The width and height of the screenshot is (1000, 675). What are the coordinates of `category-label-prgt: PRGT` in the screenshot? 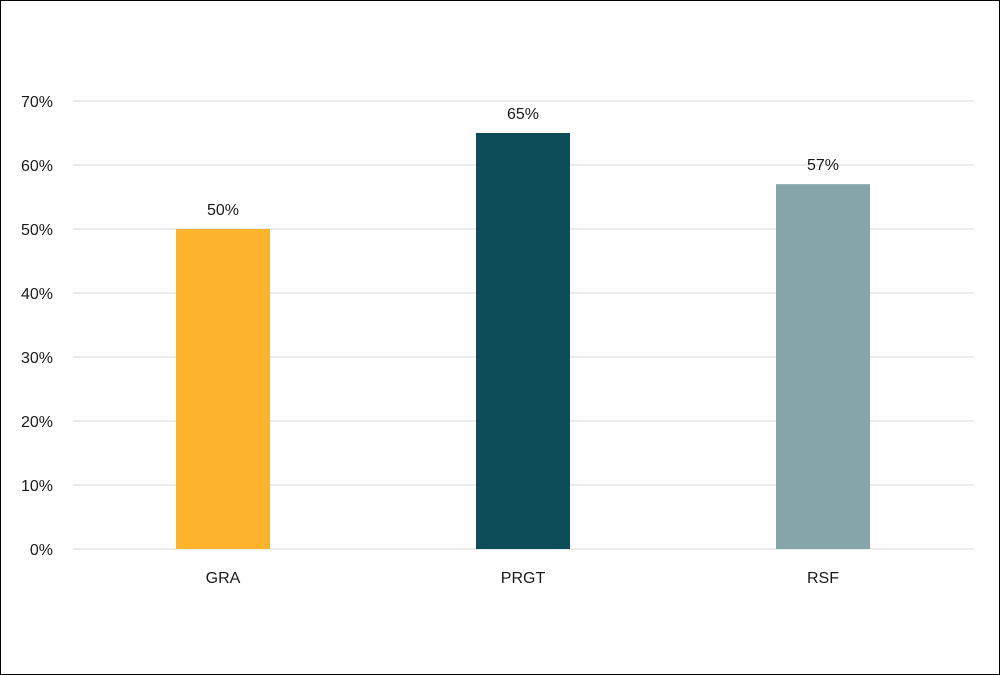 It's located at (523, 578).